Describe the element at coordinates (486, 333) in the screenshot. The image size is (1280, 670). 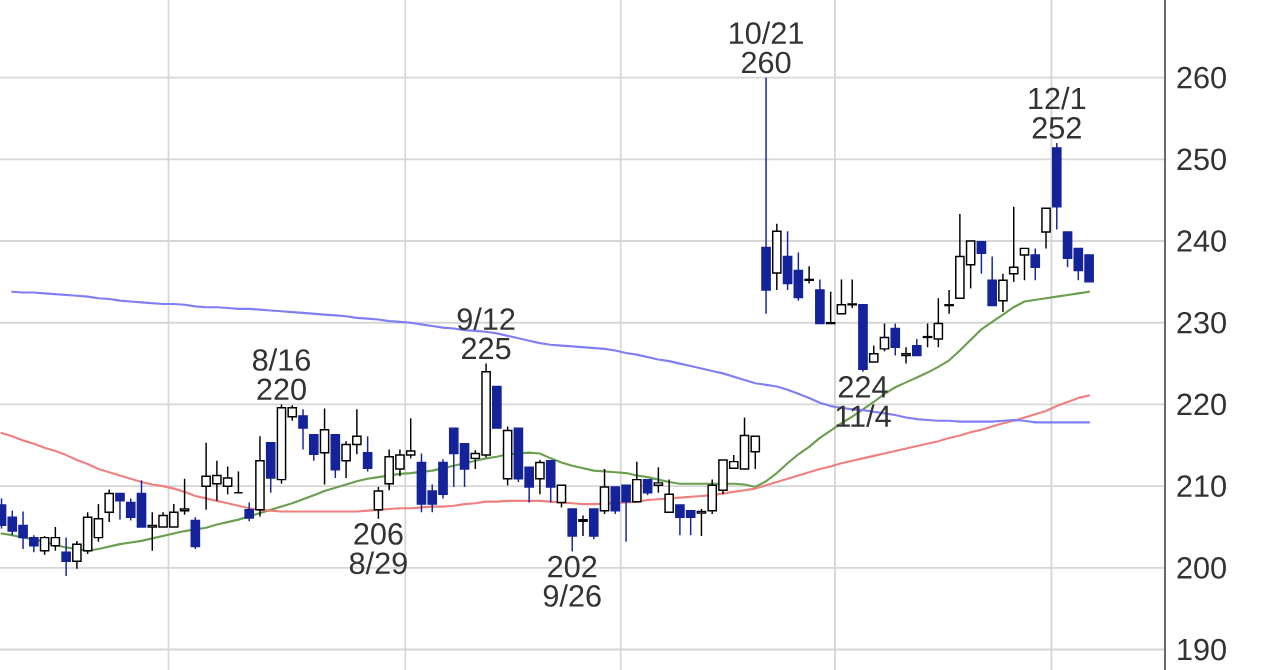
I see `annotation: 9/12 225` at that location.